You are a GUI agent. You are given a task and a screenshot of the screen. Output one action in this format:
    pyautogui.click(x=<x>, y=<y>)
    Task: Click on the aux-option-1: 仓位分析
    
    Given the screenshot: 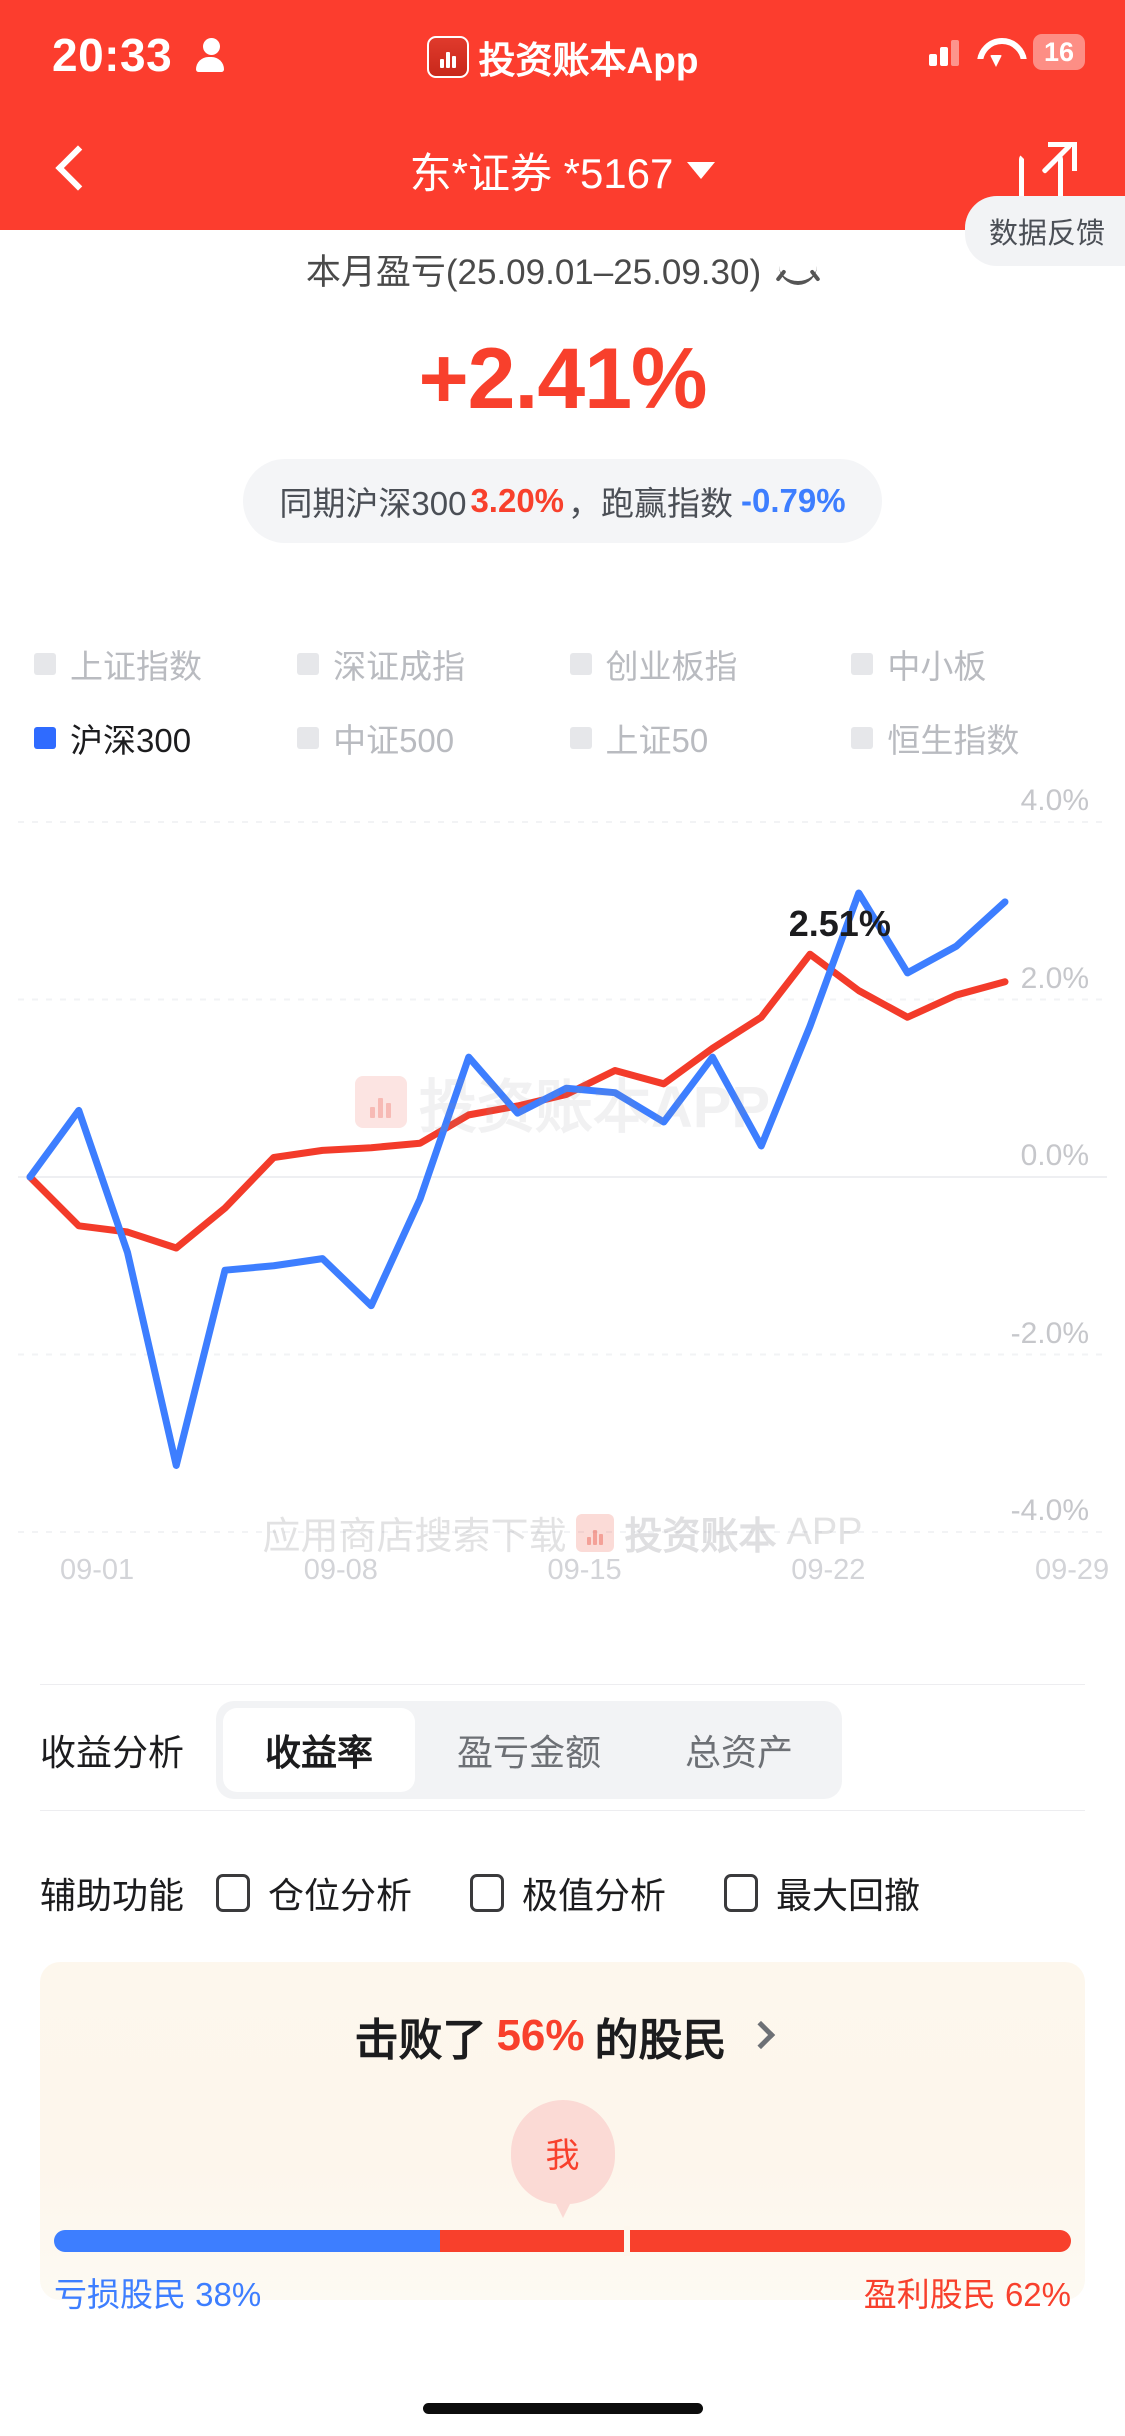 What is the action you would take?
    pyautogui.click(x=314, y=1893)
    